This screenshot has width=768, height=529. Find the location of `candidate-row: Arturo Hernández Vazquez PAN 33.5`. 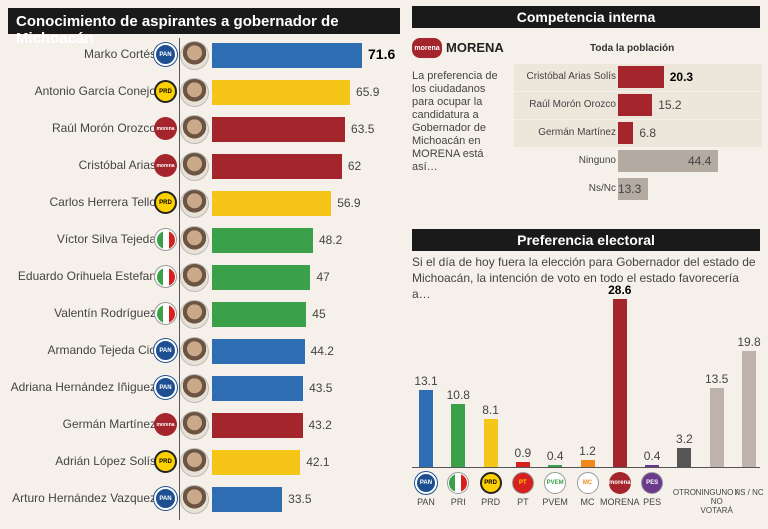

candidate-row: Arturo Hernández Vazquez PAN 33.5 is located at coordinates (204, 499).